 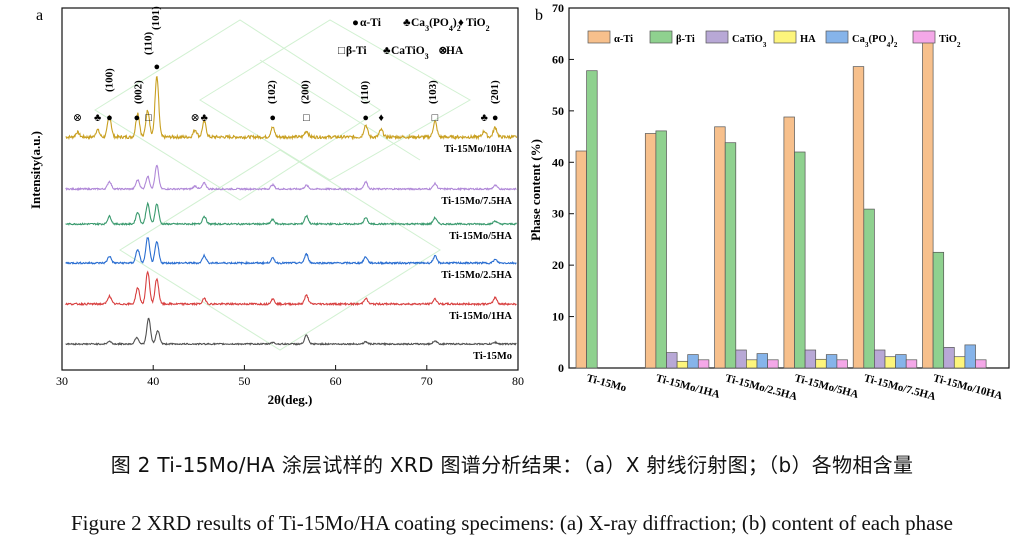 What do you see at coordinates (749, 41) in the screenshot?
I see `bar-legend-label: CaTiO3` at bounding box center [749, 41].